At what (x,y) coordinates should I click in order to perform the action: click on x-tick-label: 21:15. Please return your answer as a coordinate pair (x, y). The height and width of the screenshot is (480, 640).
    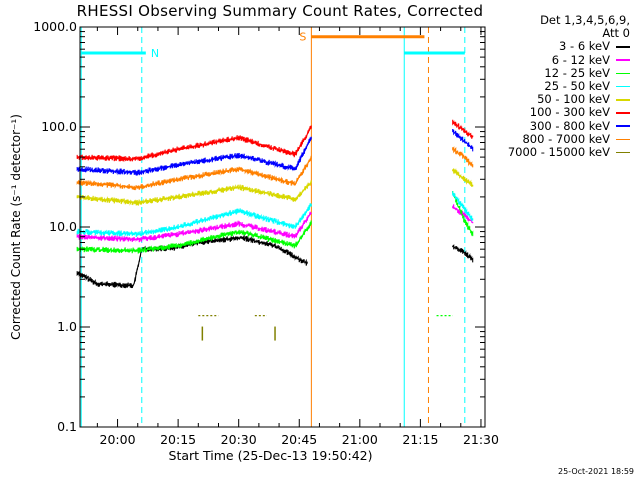
    Looking at the image, I should click on (420, 439).